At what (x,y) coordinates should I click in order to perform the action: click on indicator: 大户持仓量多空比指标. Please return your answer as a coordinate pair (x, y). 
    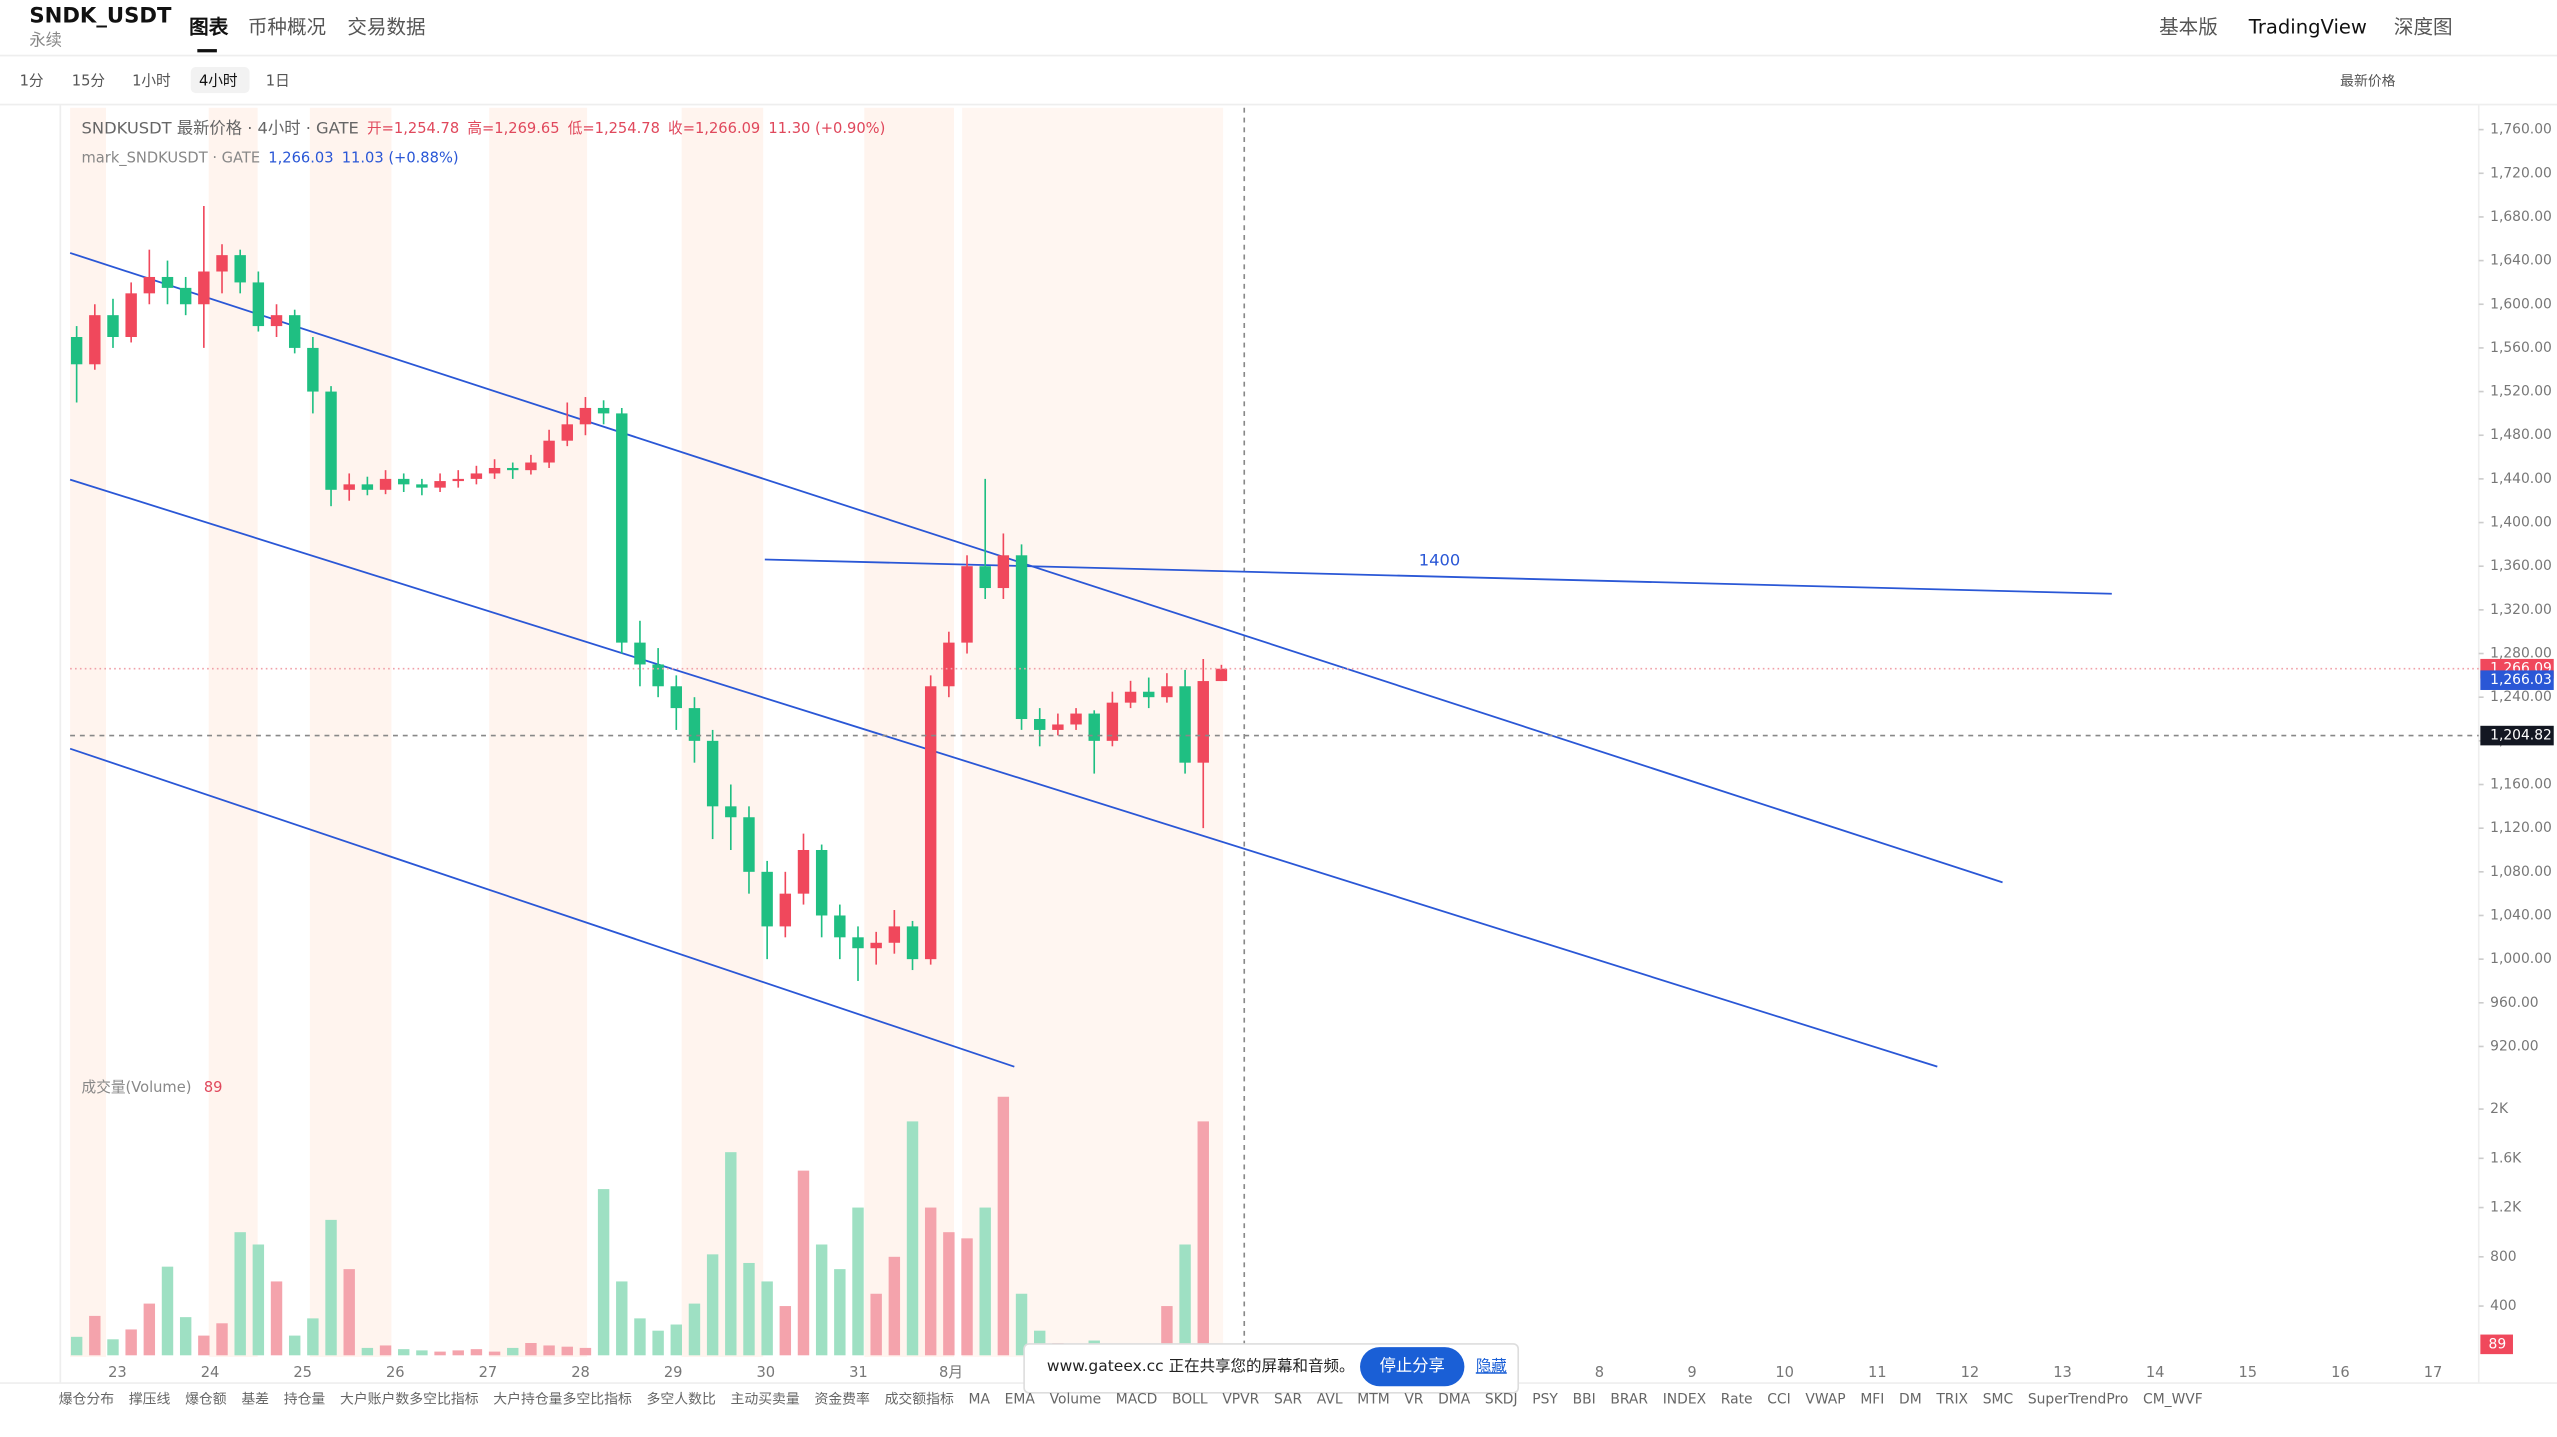
    Looking at the image, I should click on (562, 1398).